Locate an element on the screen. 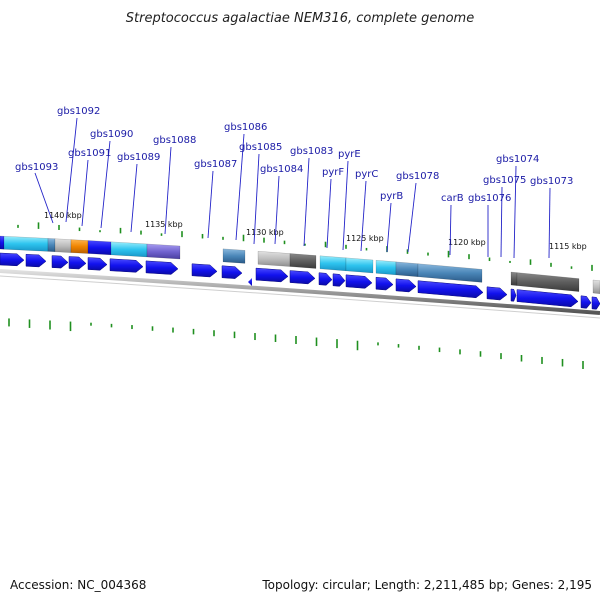 The image size is (600, 600). genome-backbone is located at coordinates (300, 292).